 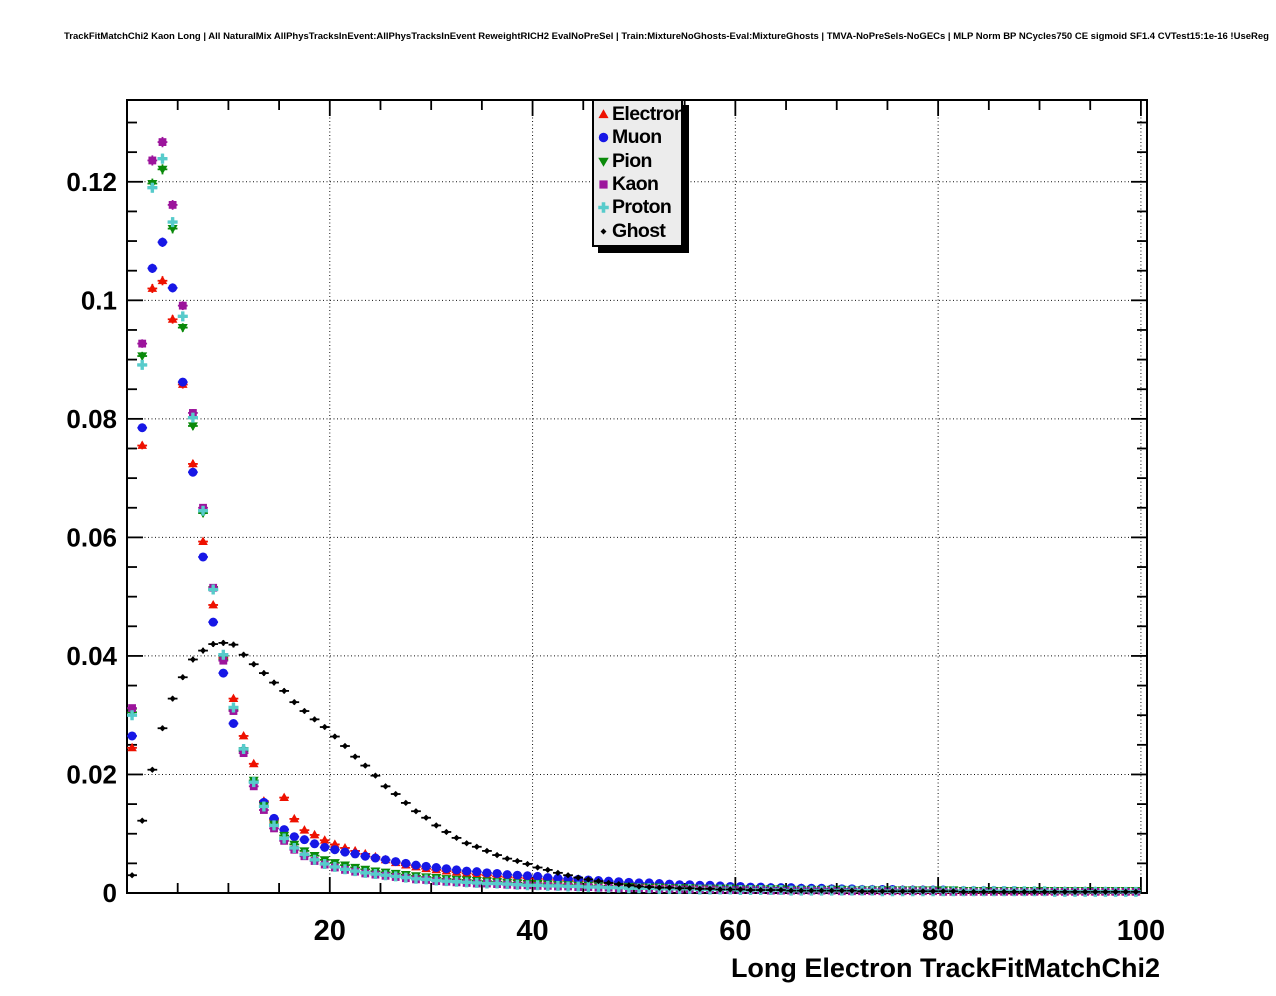 I want to click on legend-label: Proton, so click(x=642, y=207).